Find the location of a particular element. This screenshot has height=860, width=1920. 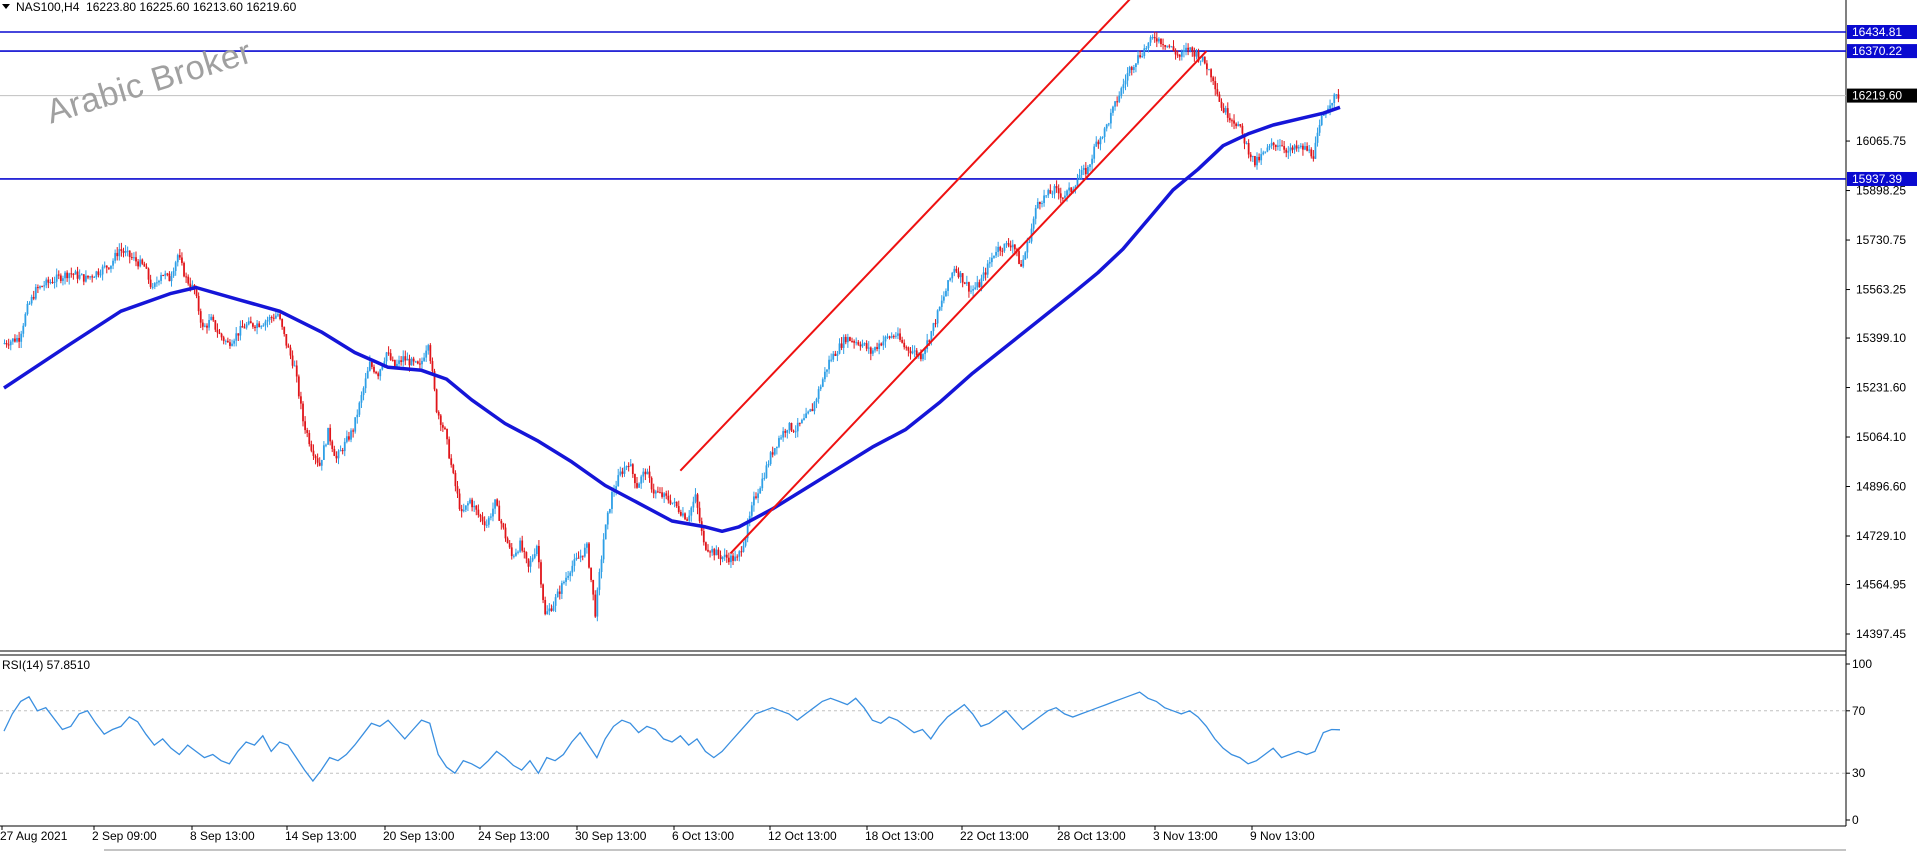

rsi-panel is located at coordinates (923, 737).